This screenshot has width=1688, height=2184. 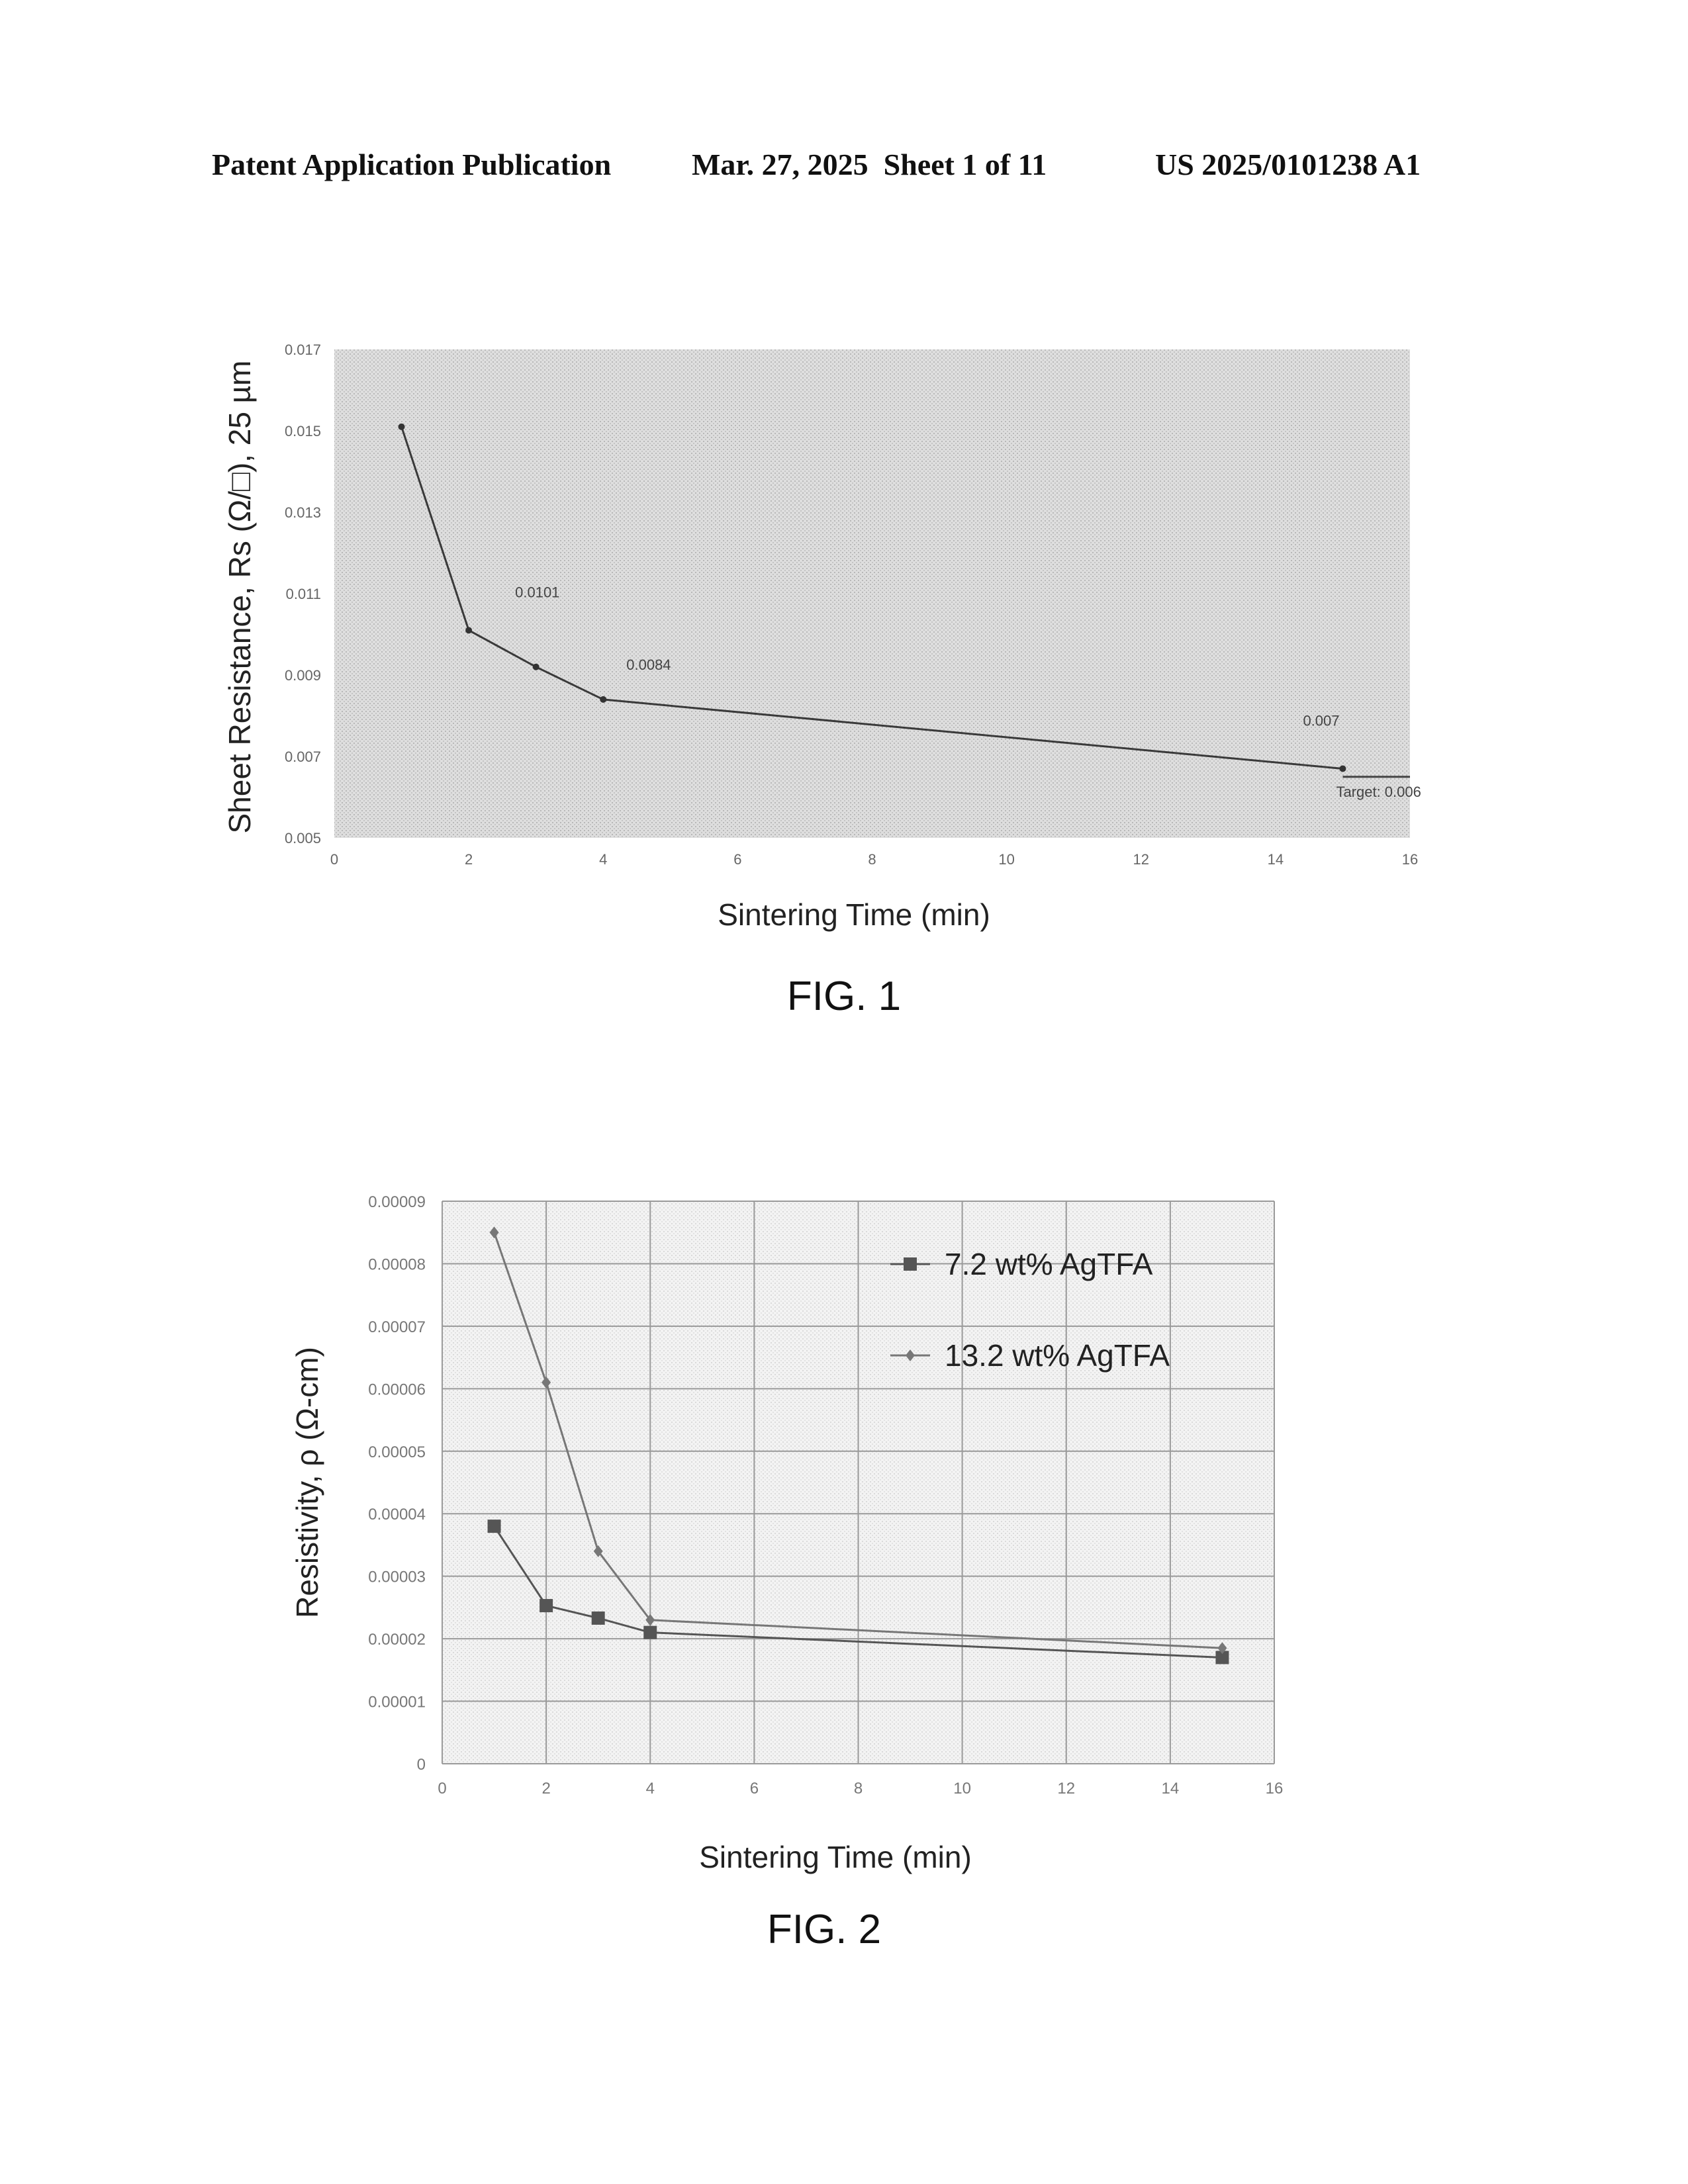 I want to click on fig1-y-tick-label: 0.013, so click(x=303, y=512).